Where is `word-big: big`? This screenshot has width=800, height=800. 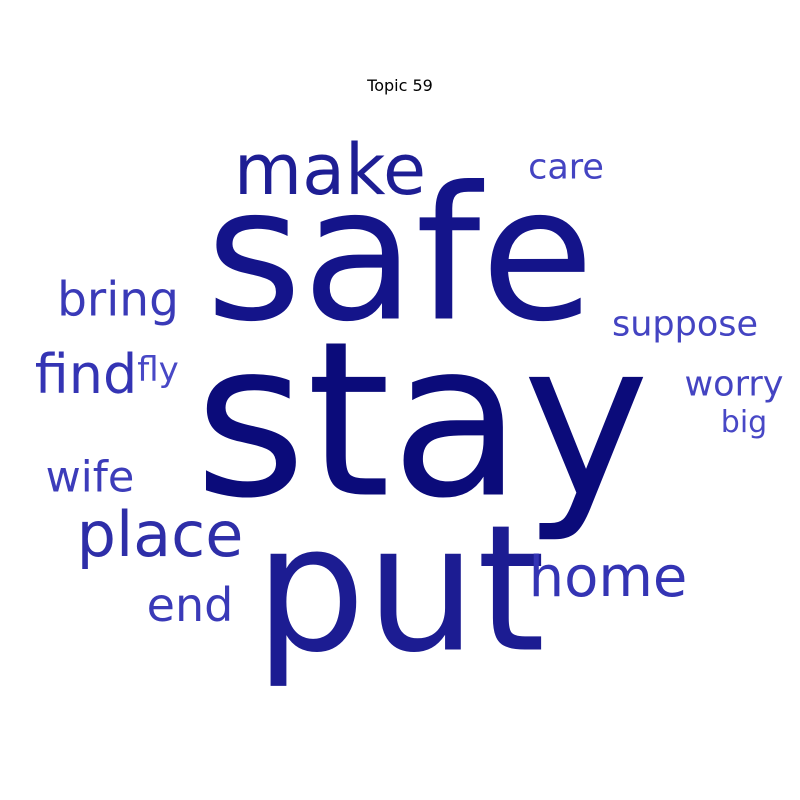
word-big: big is located at coordinates (744, 422).